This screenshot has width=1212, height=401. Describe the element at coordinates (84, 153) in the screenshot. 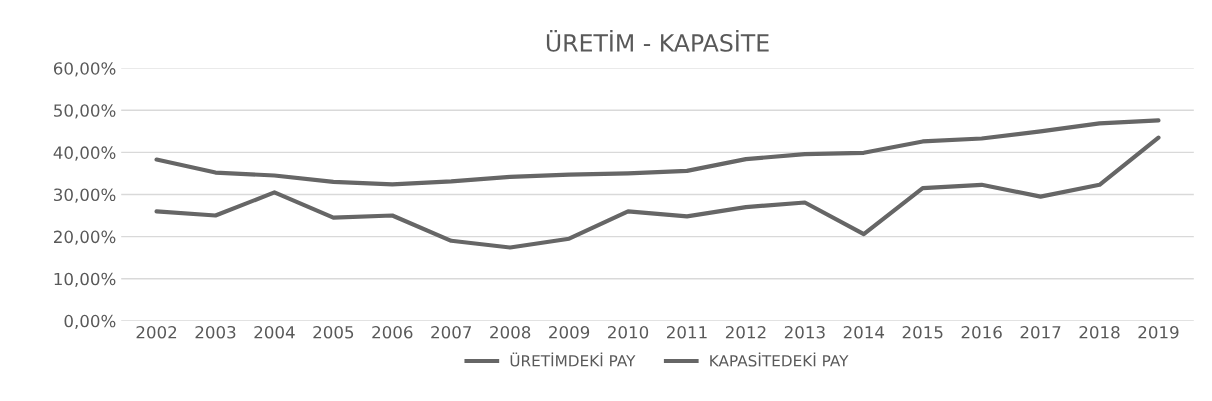

I see `y-tick-label: 40,00%` at that location.